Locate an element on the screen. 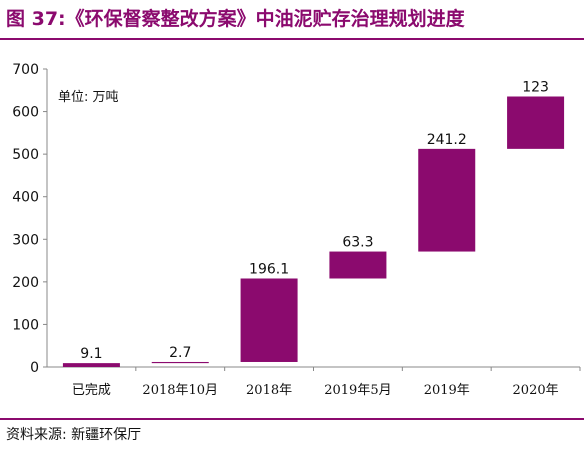 The height and width of the screenshot is (449, 584). data-label: 196.1 is located at coordinates (269, 269).